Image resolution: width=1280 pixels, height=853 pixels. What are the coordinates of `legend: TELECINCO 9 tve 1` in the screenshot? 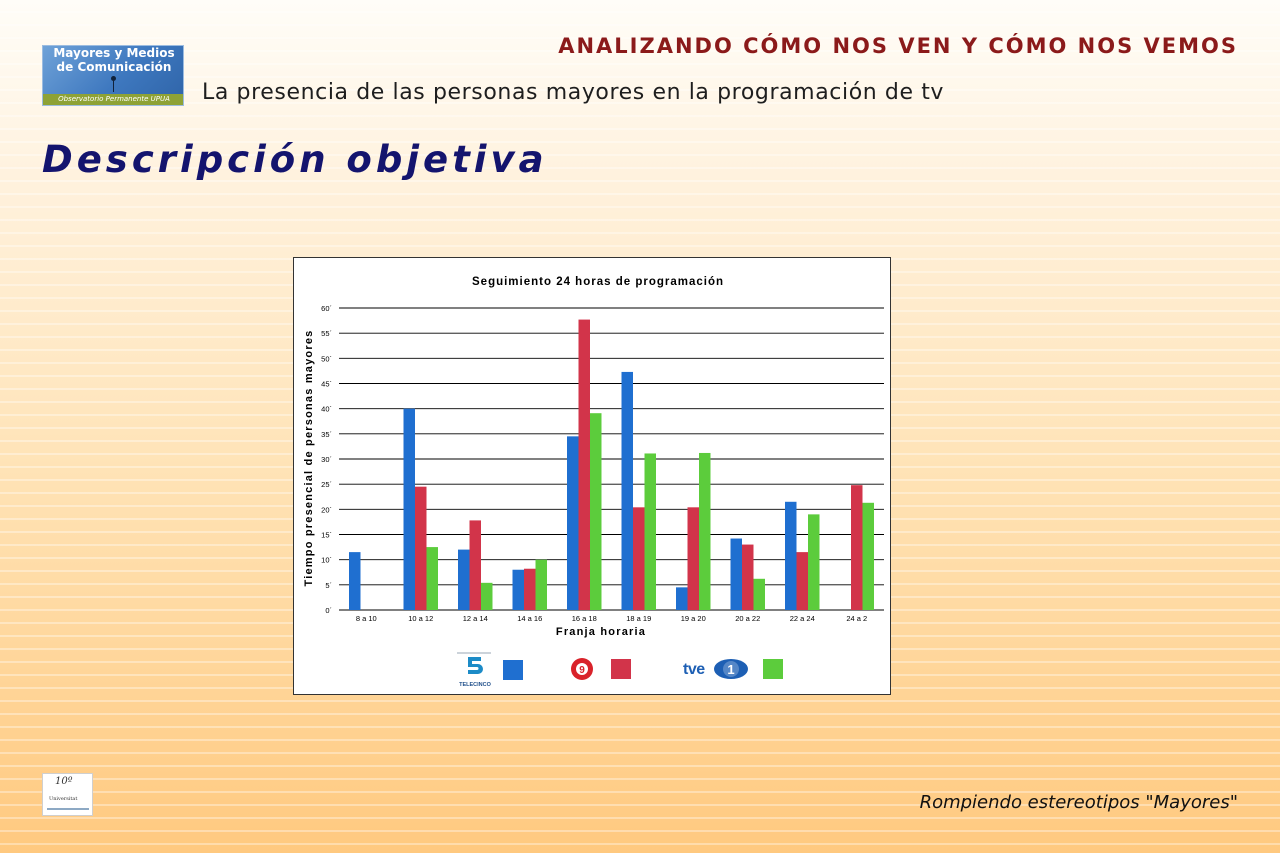 It's located at (620, 670).